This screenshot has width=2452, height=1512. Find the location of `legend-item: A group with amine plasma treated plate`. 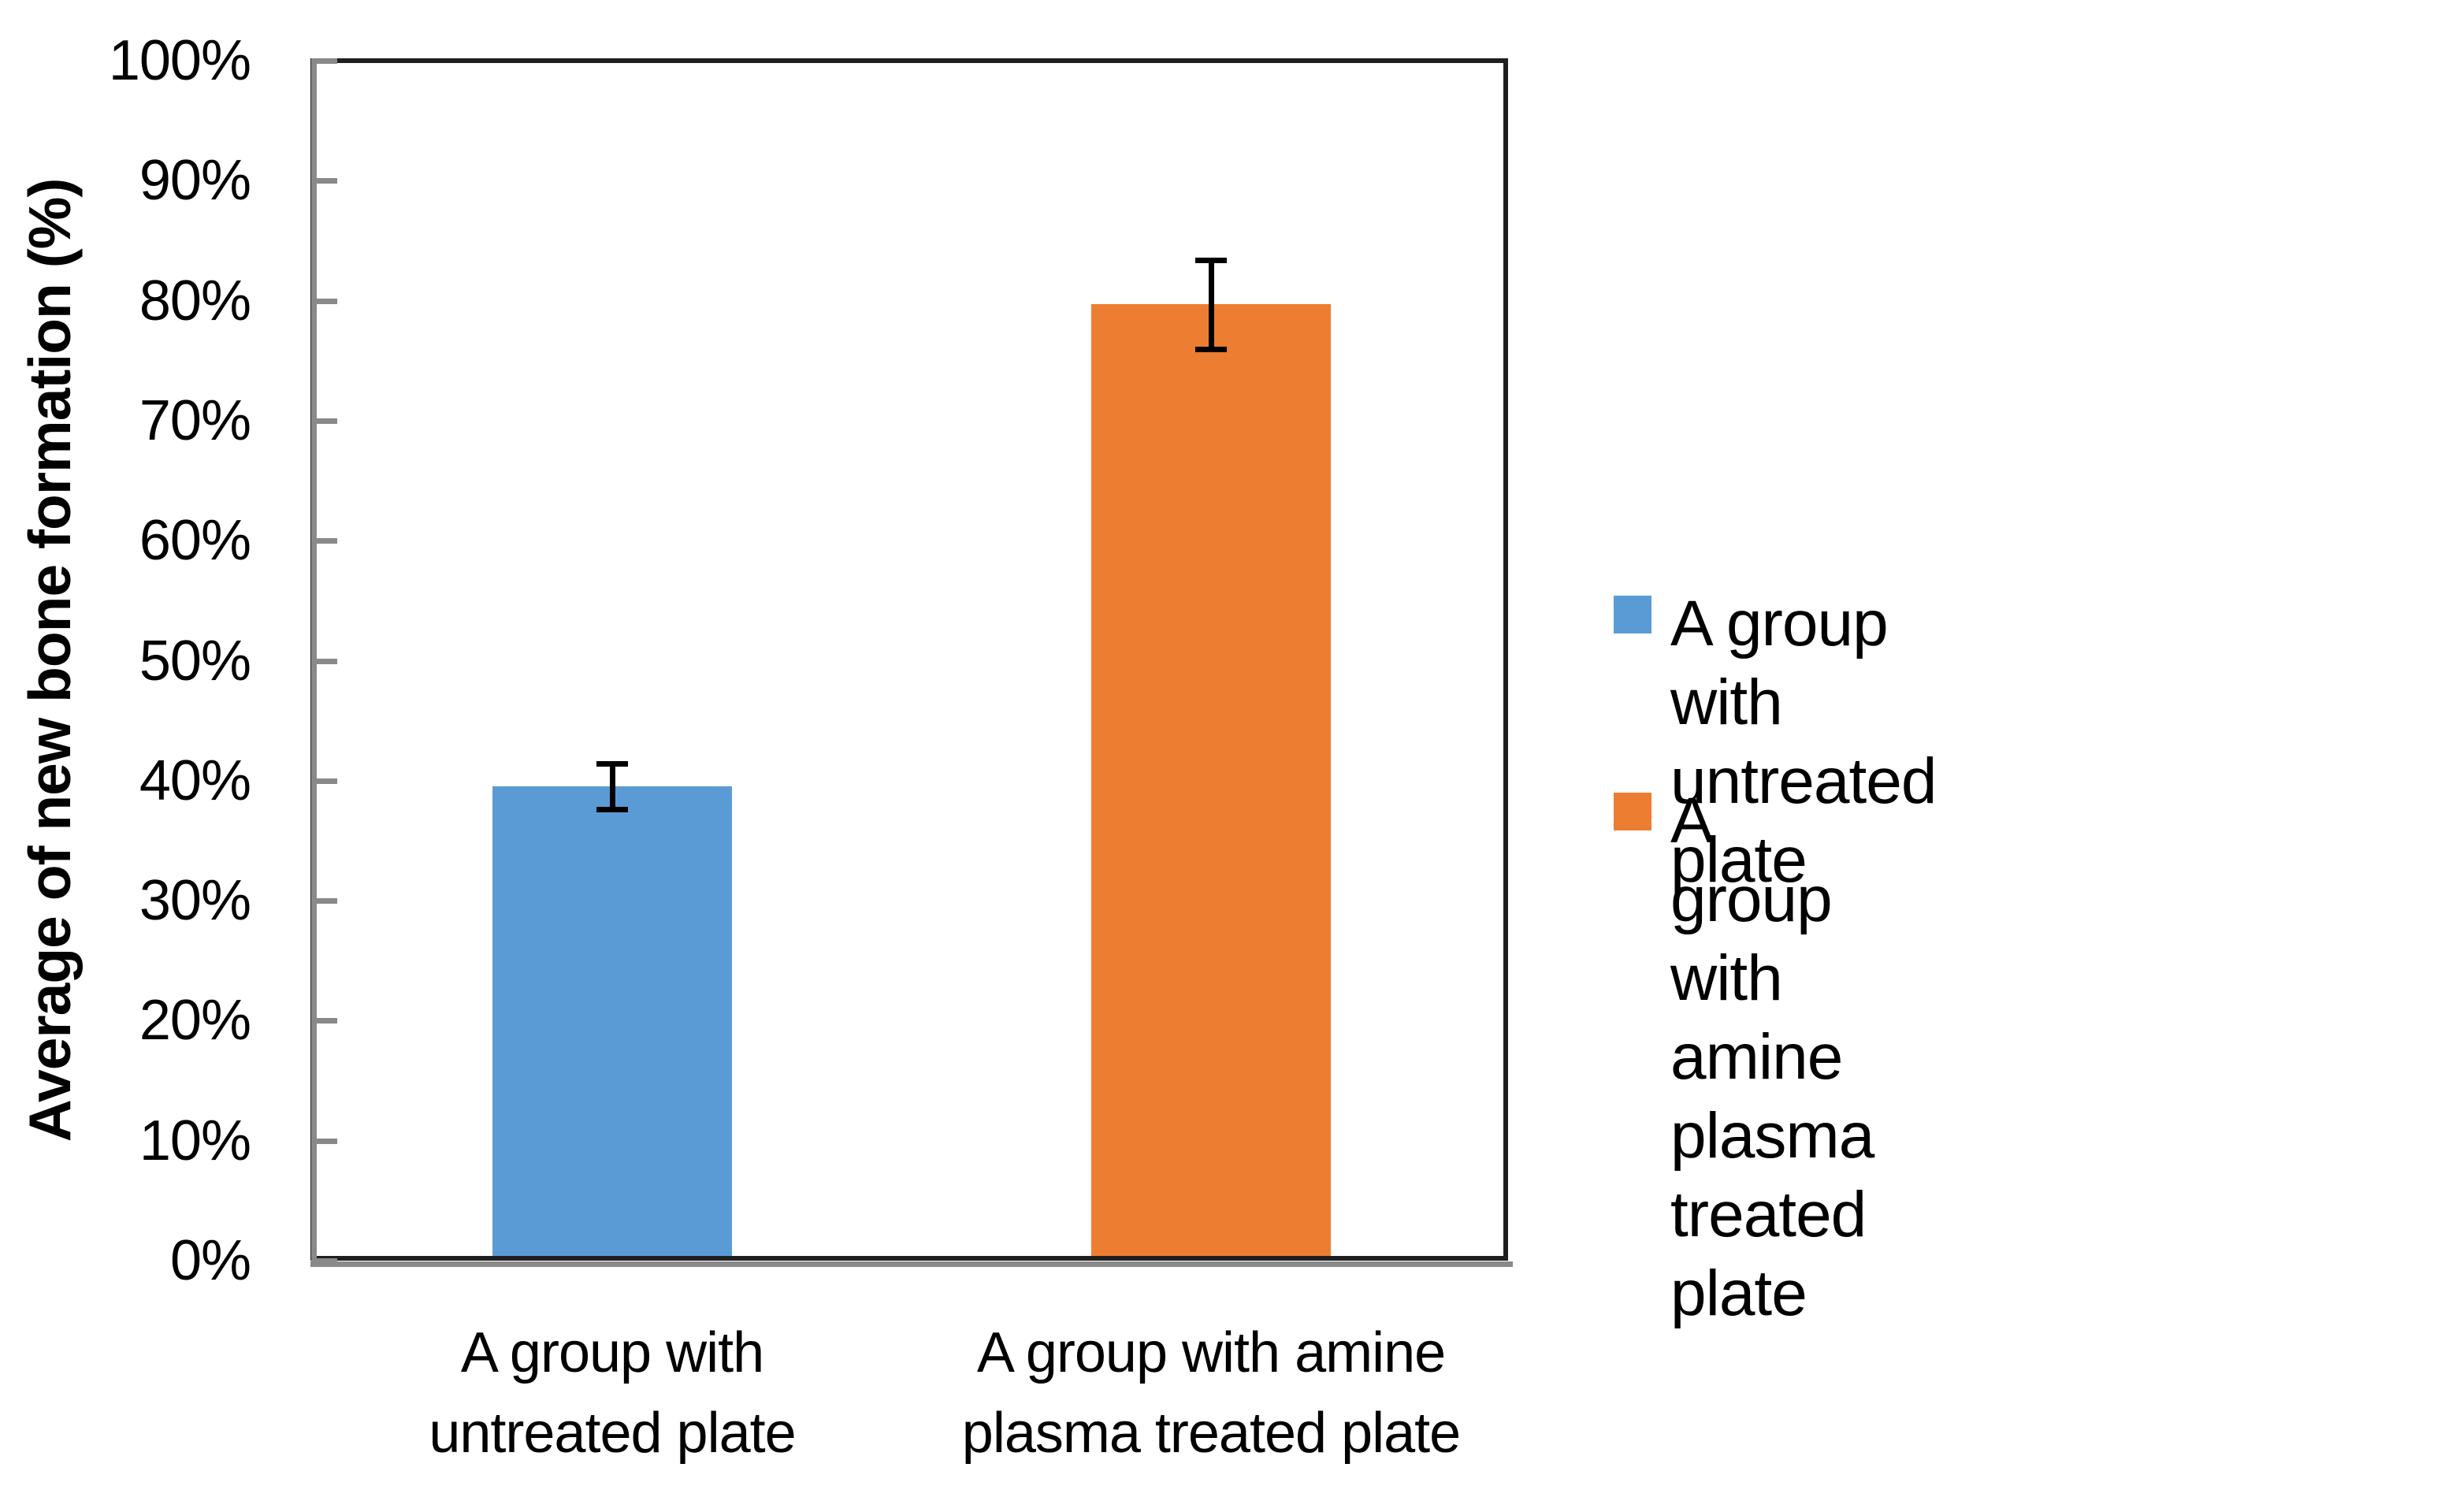

legend-item: A group with amine plasma treated plate is located at coordinates (1744, 1057).